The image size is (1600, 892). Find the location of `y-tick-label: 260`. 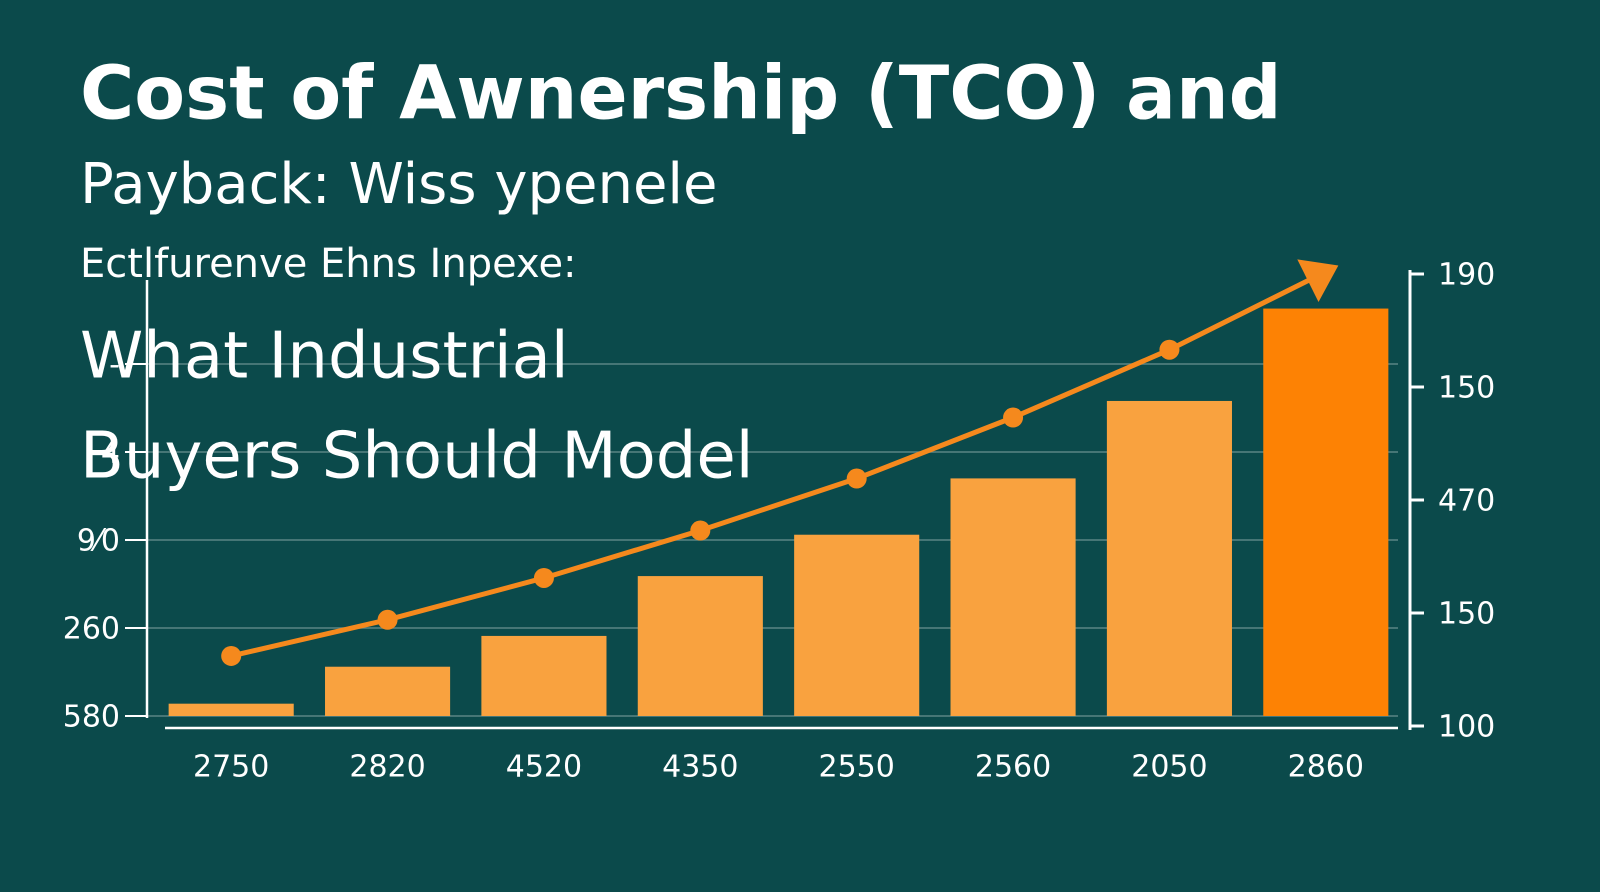

y-tick-label: 260 is located at coordinates (91, 629).